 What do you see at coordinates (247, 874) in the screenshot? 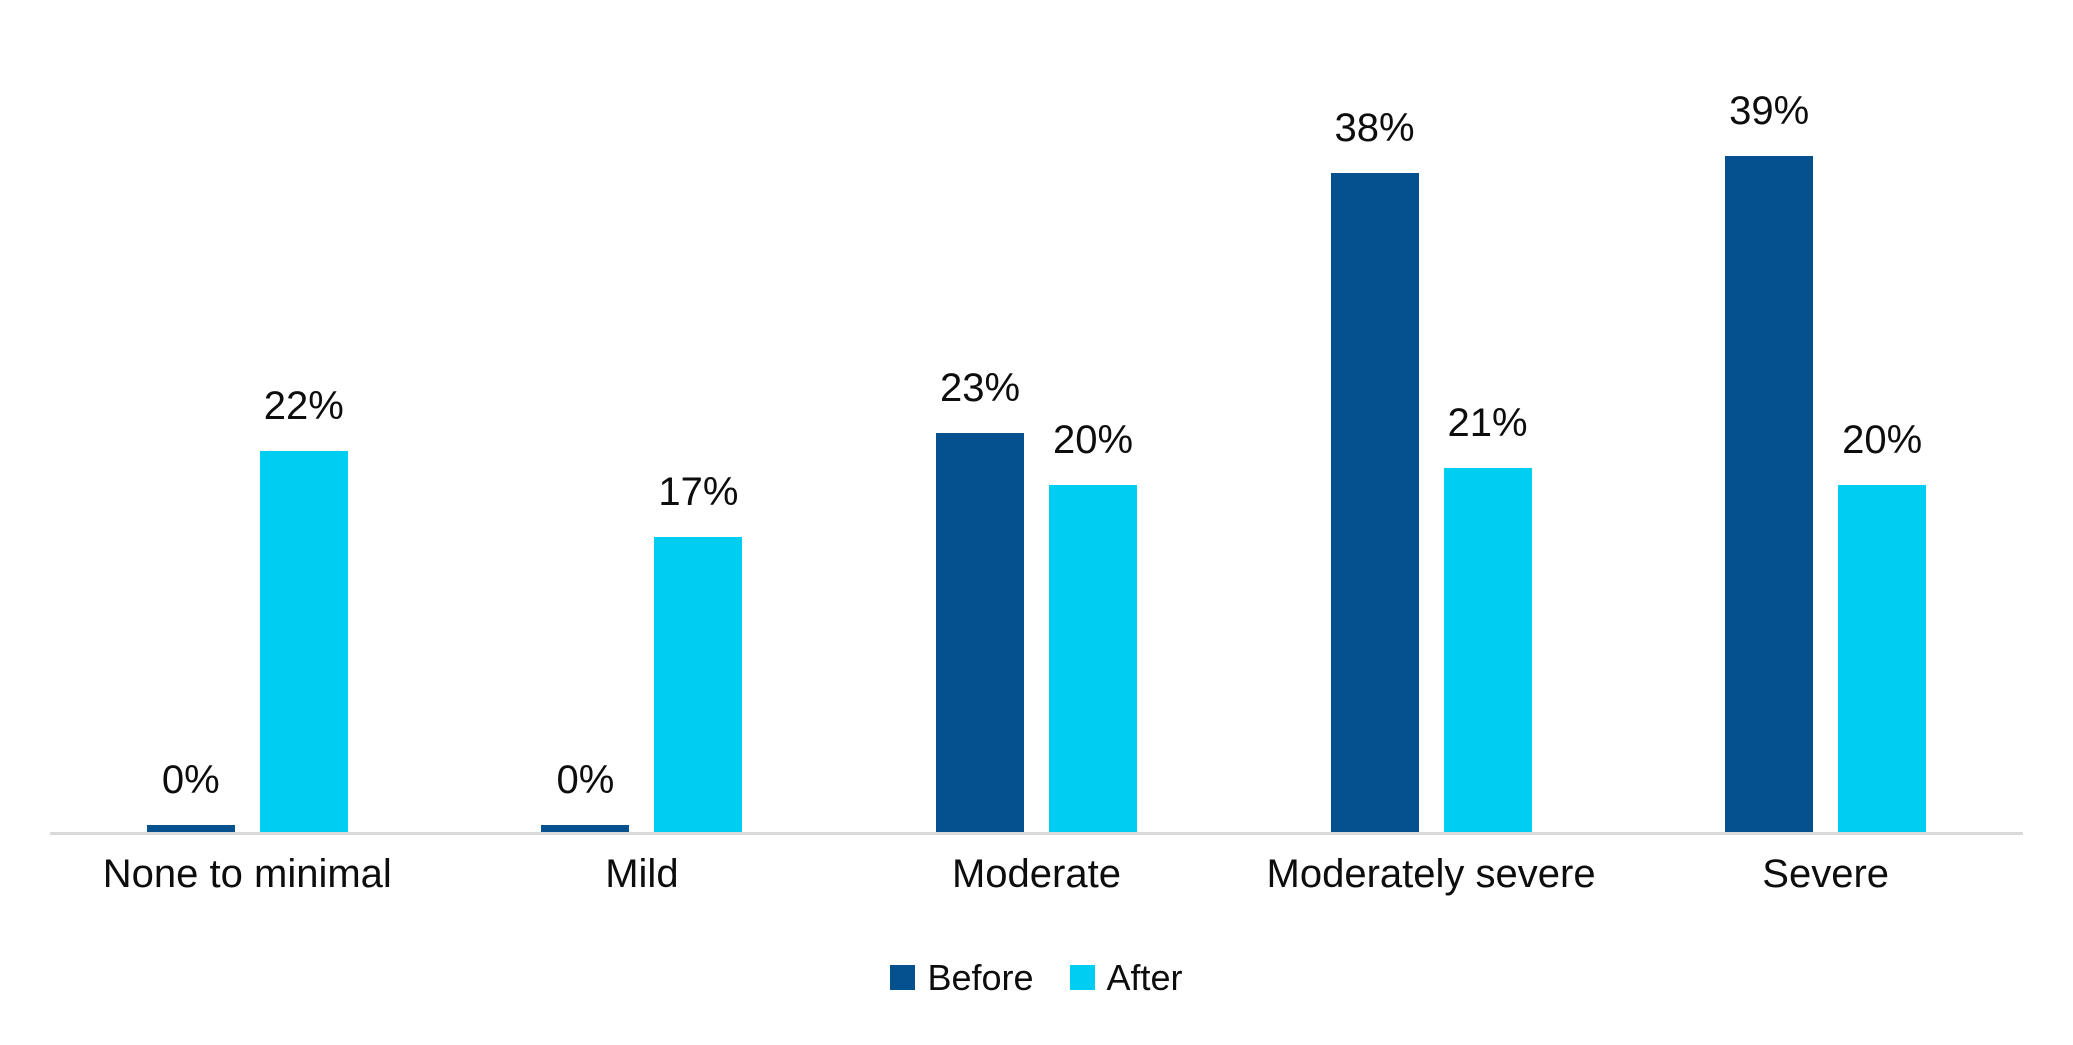
I see `category-label: None to minimal` at bounding box center [247, 874].